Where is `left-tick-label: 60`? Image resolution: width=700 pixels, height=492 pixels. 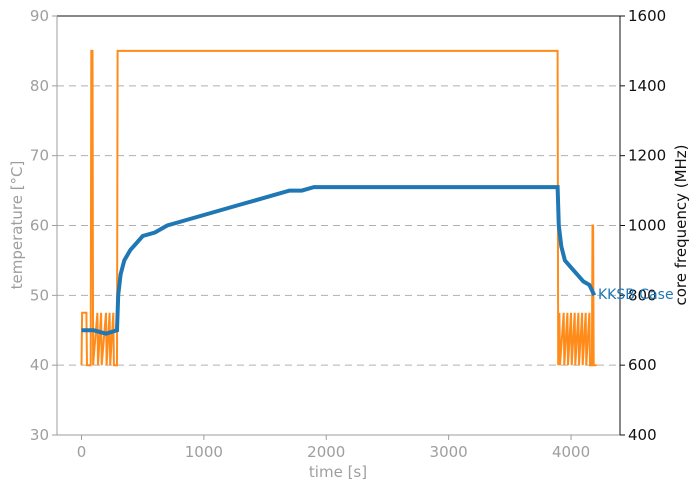
left-tick-label: 60 is located at coordinates (39, 226).